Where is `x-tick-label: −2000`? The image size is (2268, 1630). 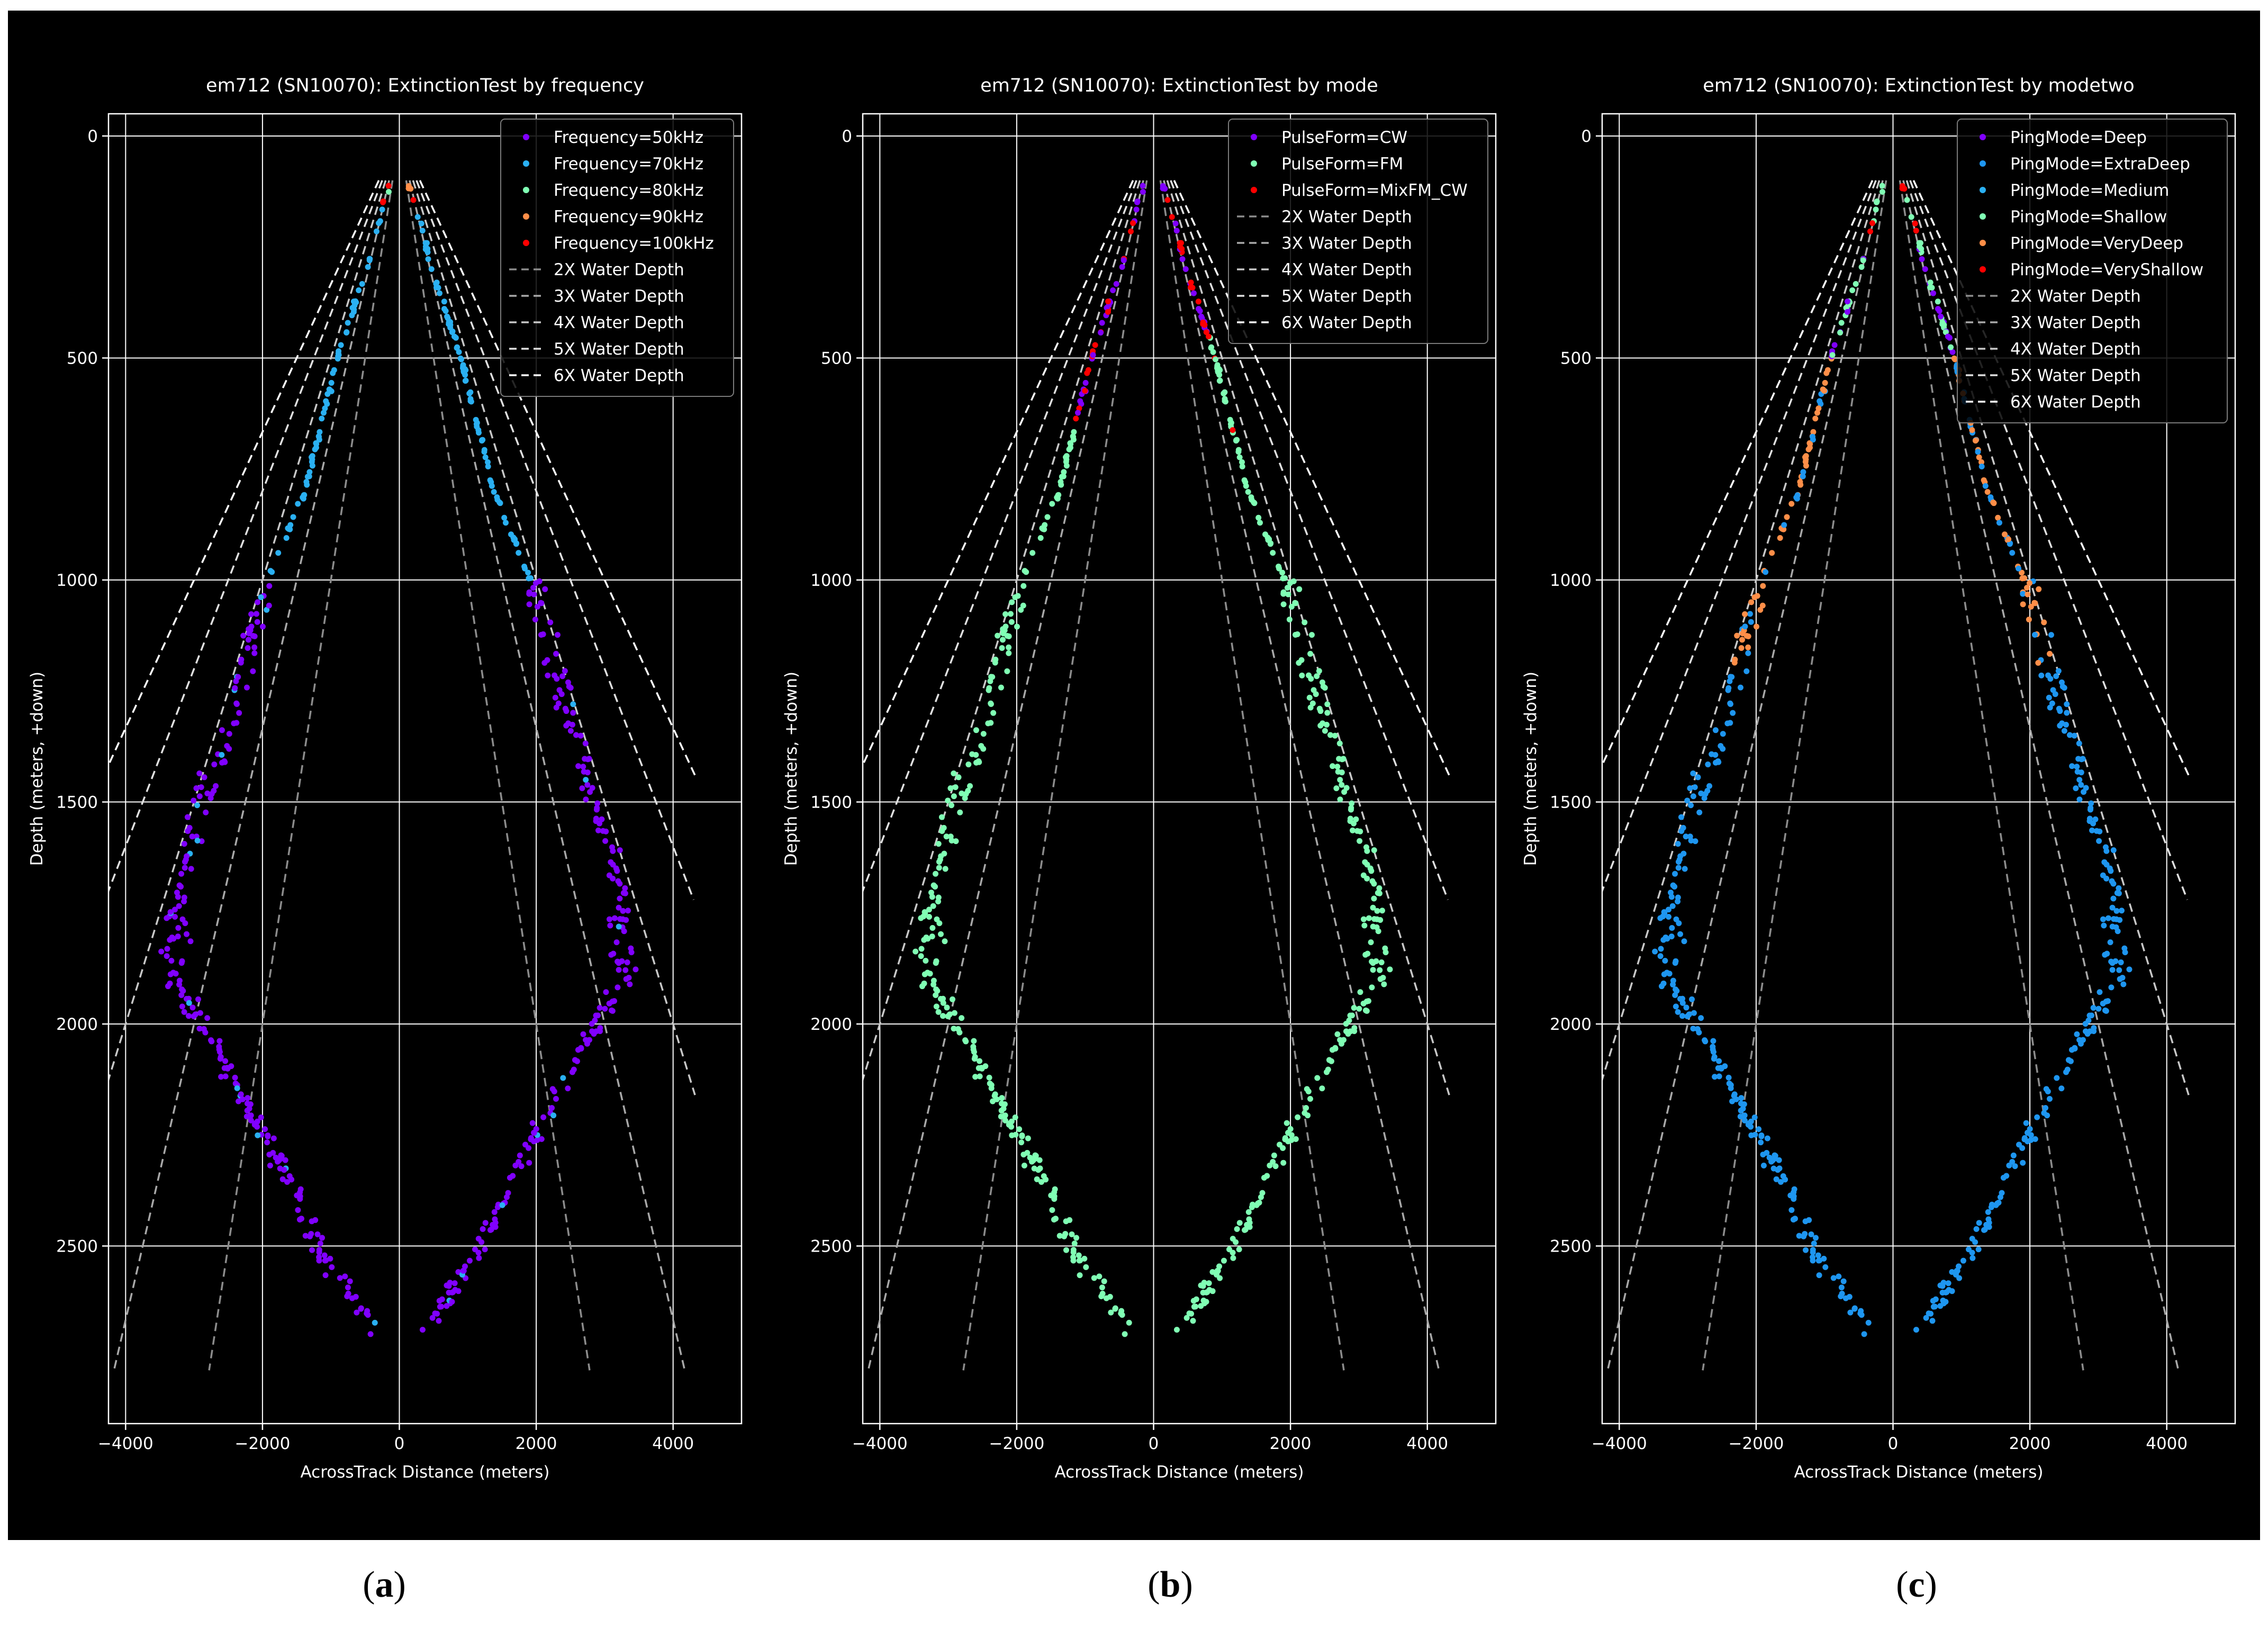 x-tick-label: −2000 is located at coordinates (1016, 1444).